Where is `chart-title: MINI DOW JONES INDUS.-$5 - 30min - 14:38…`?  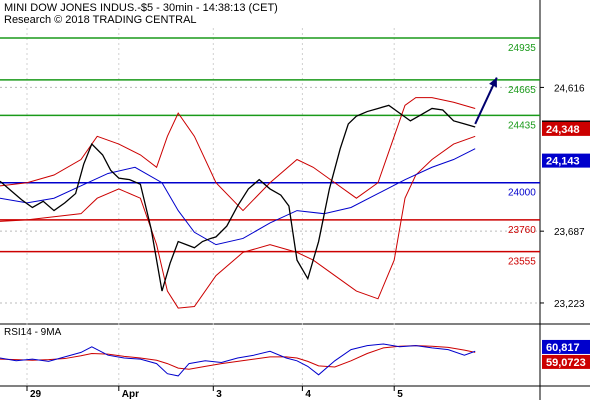 chart-title: MINI DOW JONES INDUS.-$5 - 30min - 14:38… is located at coordinates (141, 8).